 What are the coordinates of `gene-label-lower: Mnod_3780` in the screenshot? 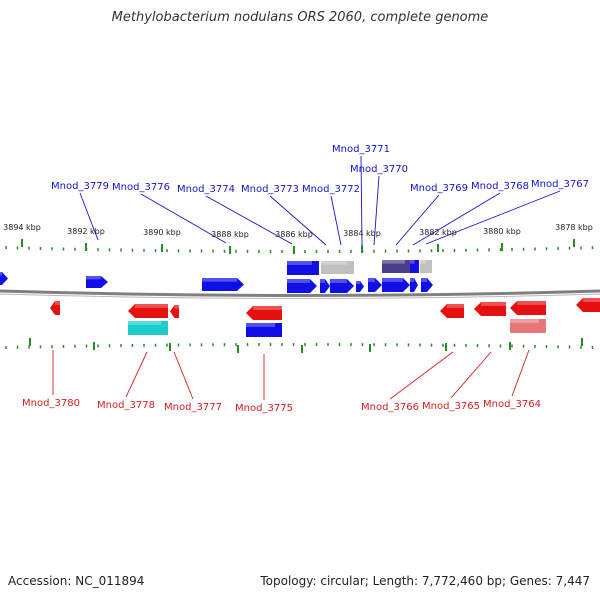 It's located at (51, 403).